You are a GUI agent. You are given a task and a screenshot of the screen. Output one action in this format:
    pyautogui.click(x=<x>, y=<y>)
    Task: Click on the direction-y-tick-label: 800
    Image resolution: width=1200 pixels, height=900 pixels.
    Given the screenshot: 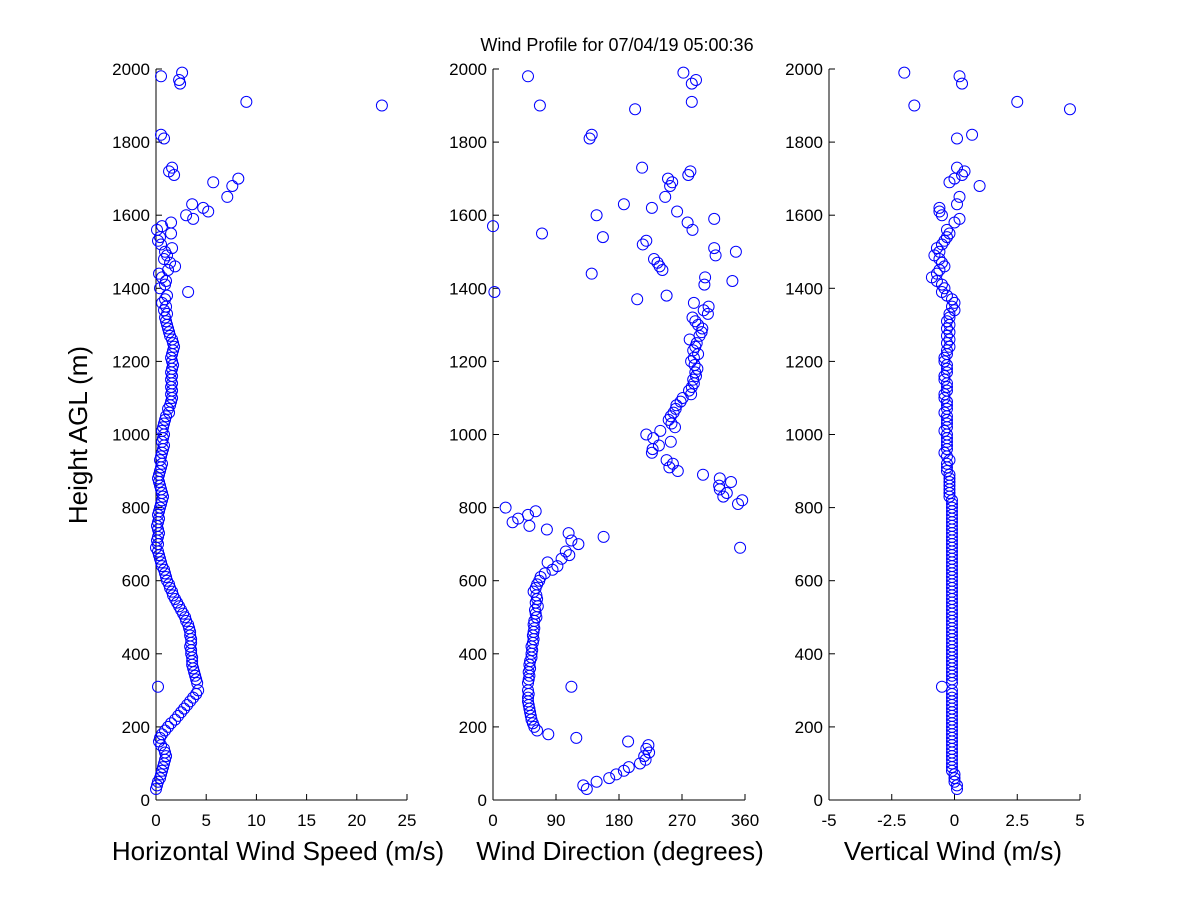 What is the action you would take?
    pyautogui.click(x=473, y=508)
    